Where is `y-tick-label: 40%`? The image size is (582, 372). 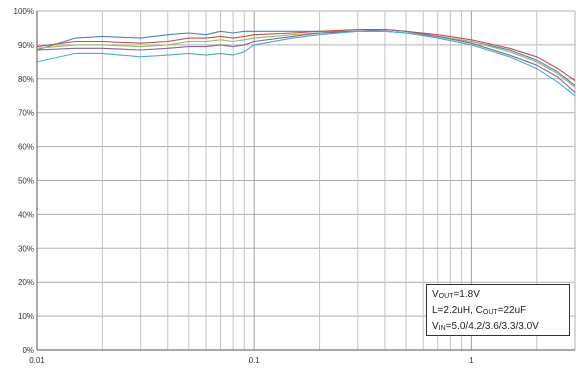
y-tick-label: 40% is located at coordinates (26, 214).